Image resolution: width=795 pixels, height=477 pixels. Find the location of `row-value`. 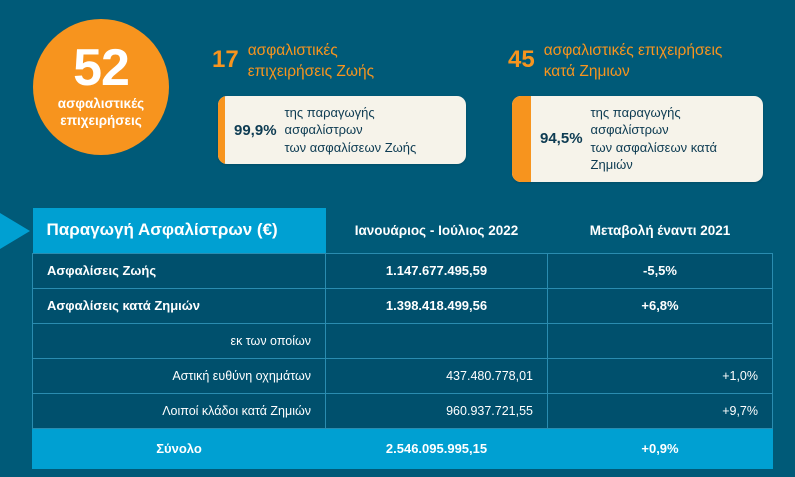

row-value is located at coordinates (436, 340).